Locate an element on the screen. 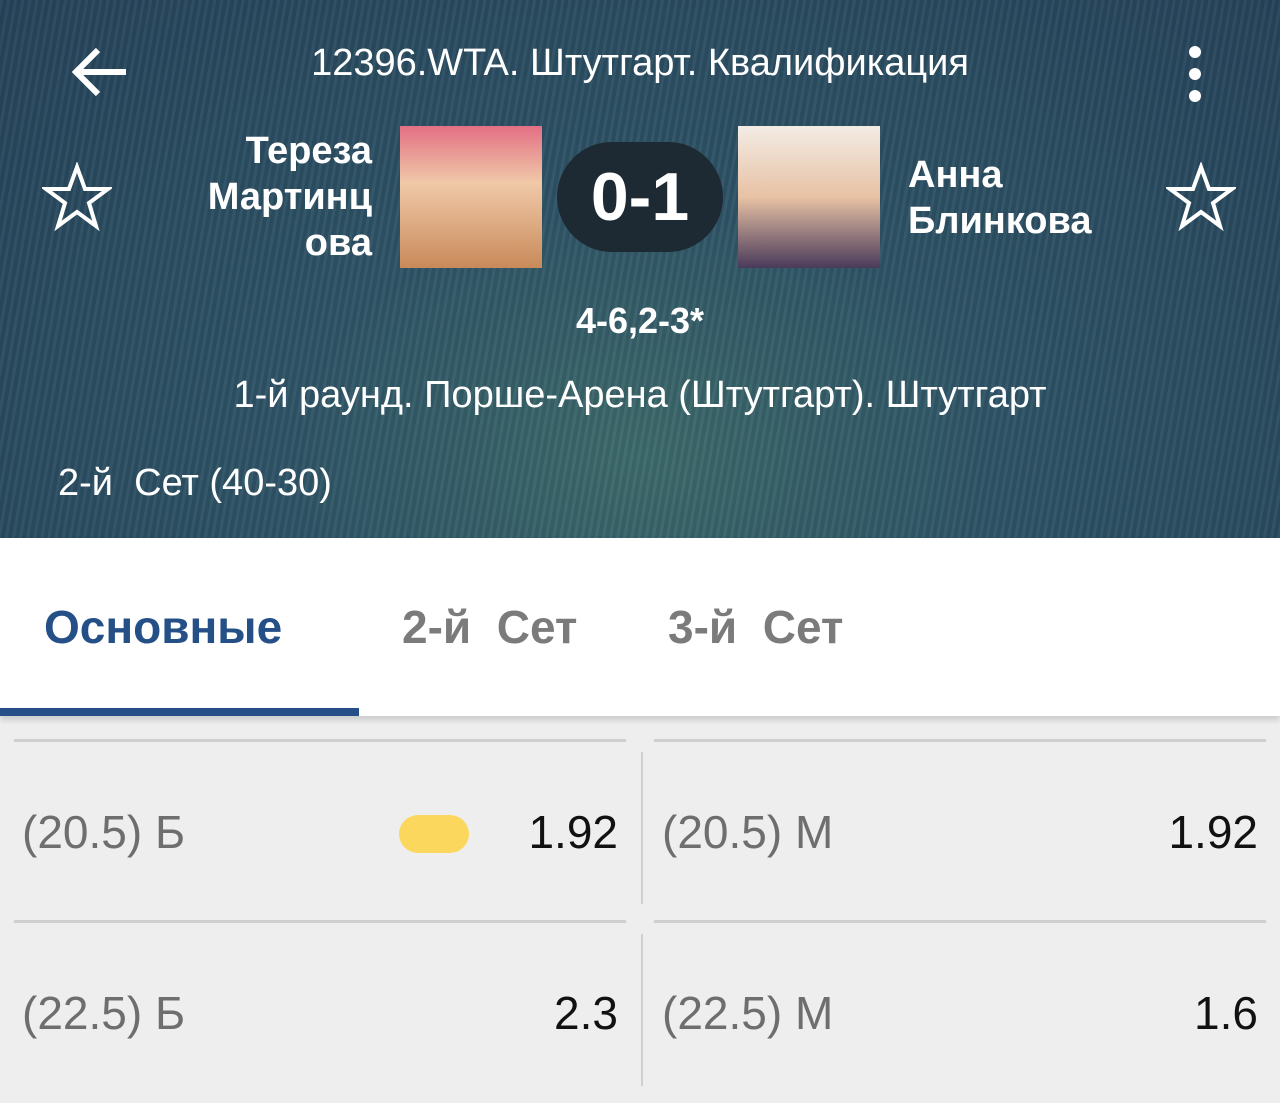  odds-value: 2.3 is located at coordinates (586, 1013).